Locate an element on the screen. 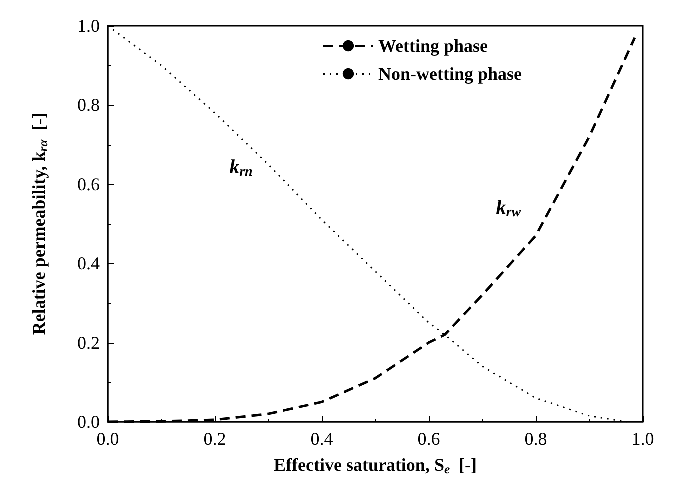 This screenshot has height=494, width=675. x-tick-label: 1.0 is located at coordinates (643, 439).